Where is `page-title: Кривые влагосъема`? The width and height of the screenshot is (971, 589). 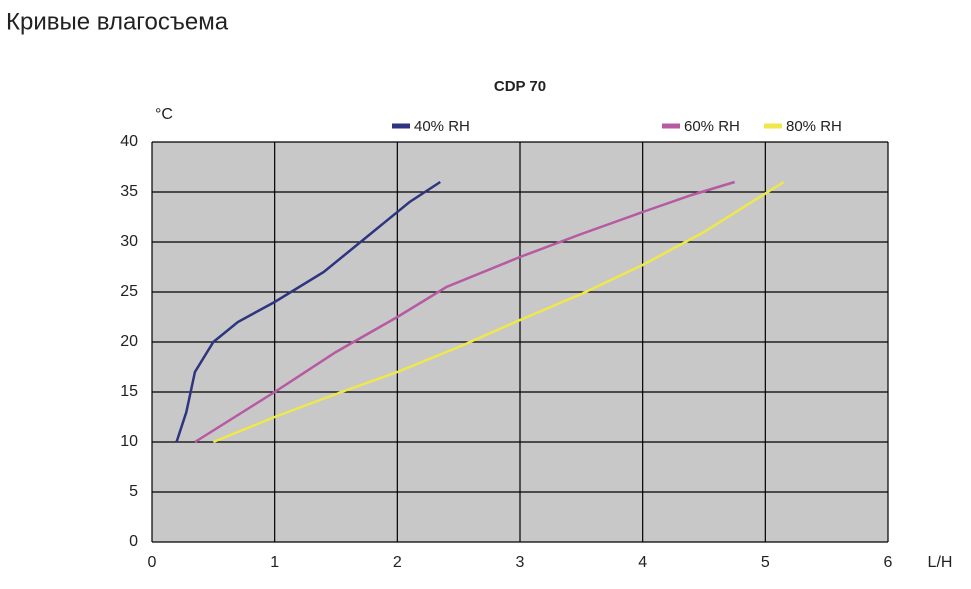
page-title: Кривые влагосъема is located at coordinates (117, 21).